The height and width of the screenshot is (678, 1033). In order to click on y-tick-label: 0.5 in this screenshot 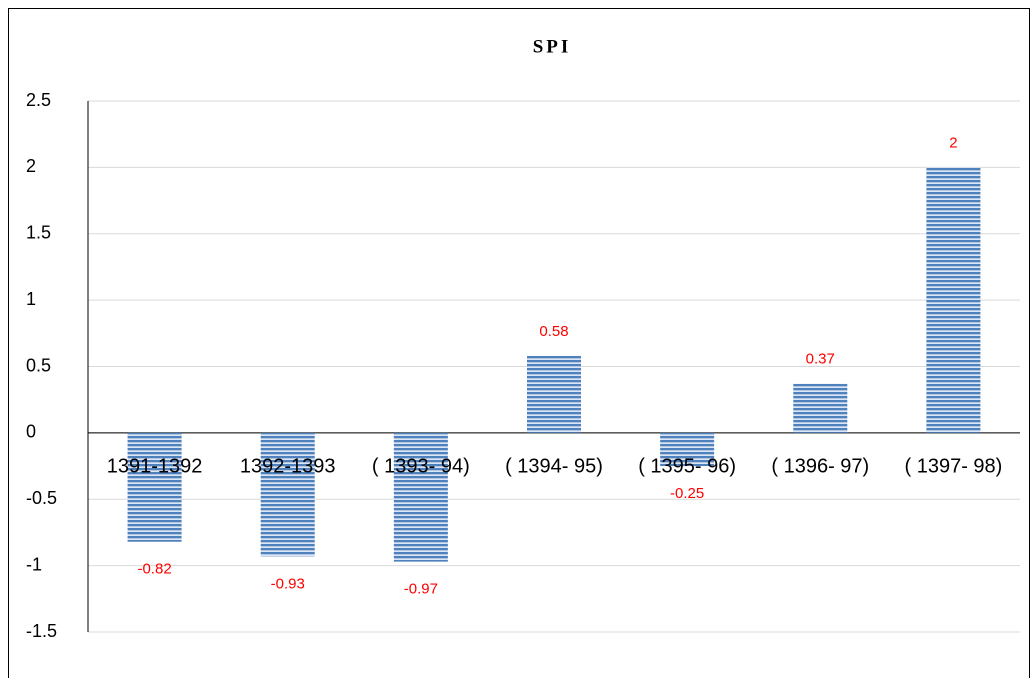, I will do `click(38, 365)`.